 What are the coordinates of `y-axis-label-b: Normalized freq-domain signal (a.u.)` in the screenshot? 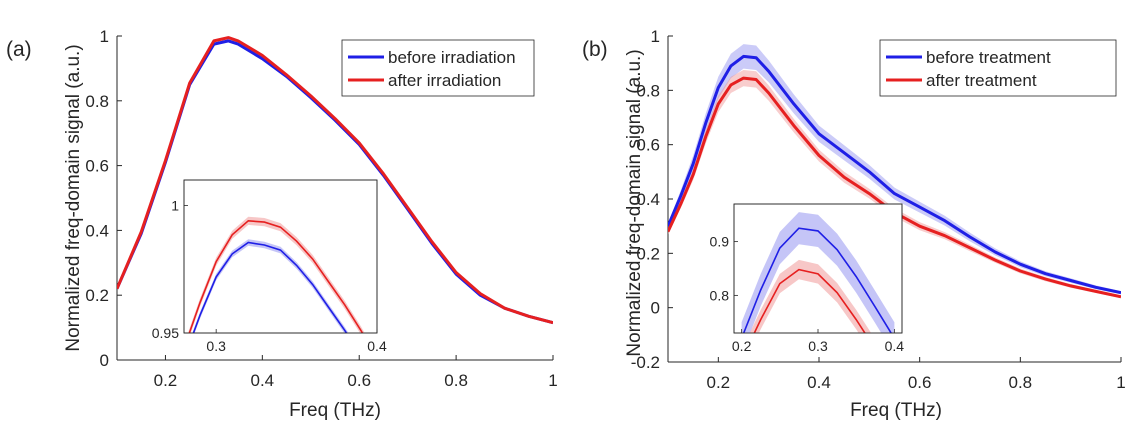 It's located at (634, 202).